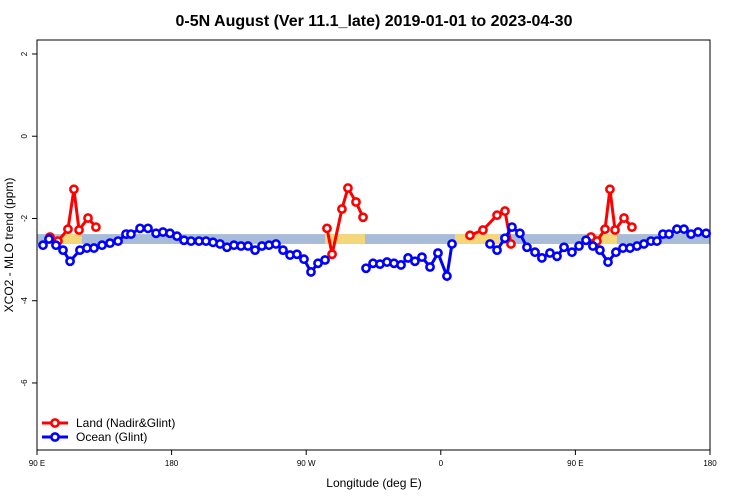  Describe the element at coordinates (24, 218) in the screenshot. I see `y-tick-label: -2` at that location.